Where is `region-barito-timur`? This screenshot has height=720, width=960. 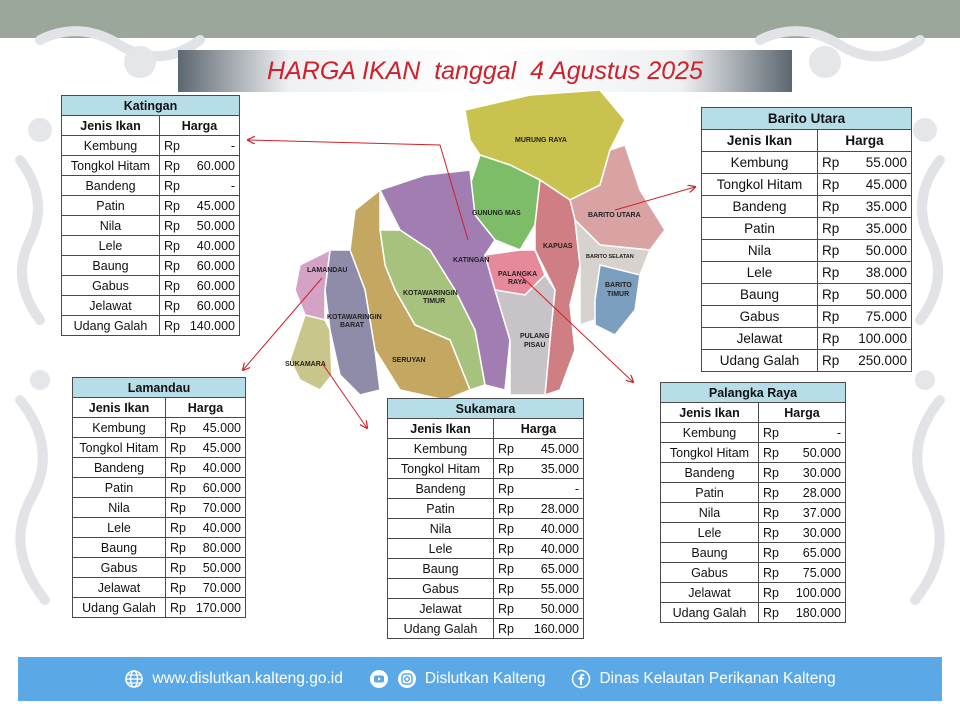 region-barito-timur is located at coordinates (617, 300).